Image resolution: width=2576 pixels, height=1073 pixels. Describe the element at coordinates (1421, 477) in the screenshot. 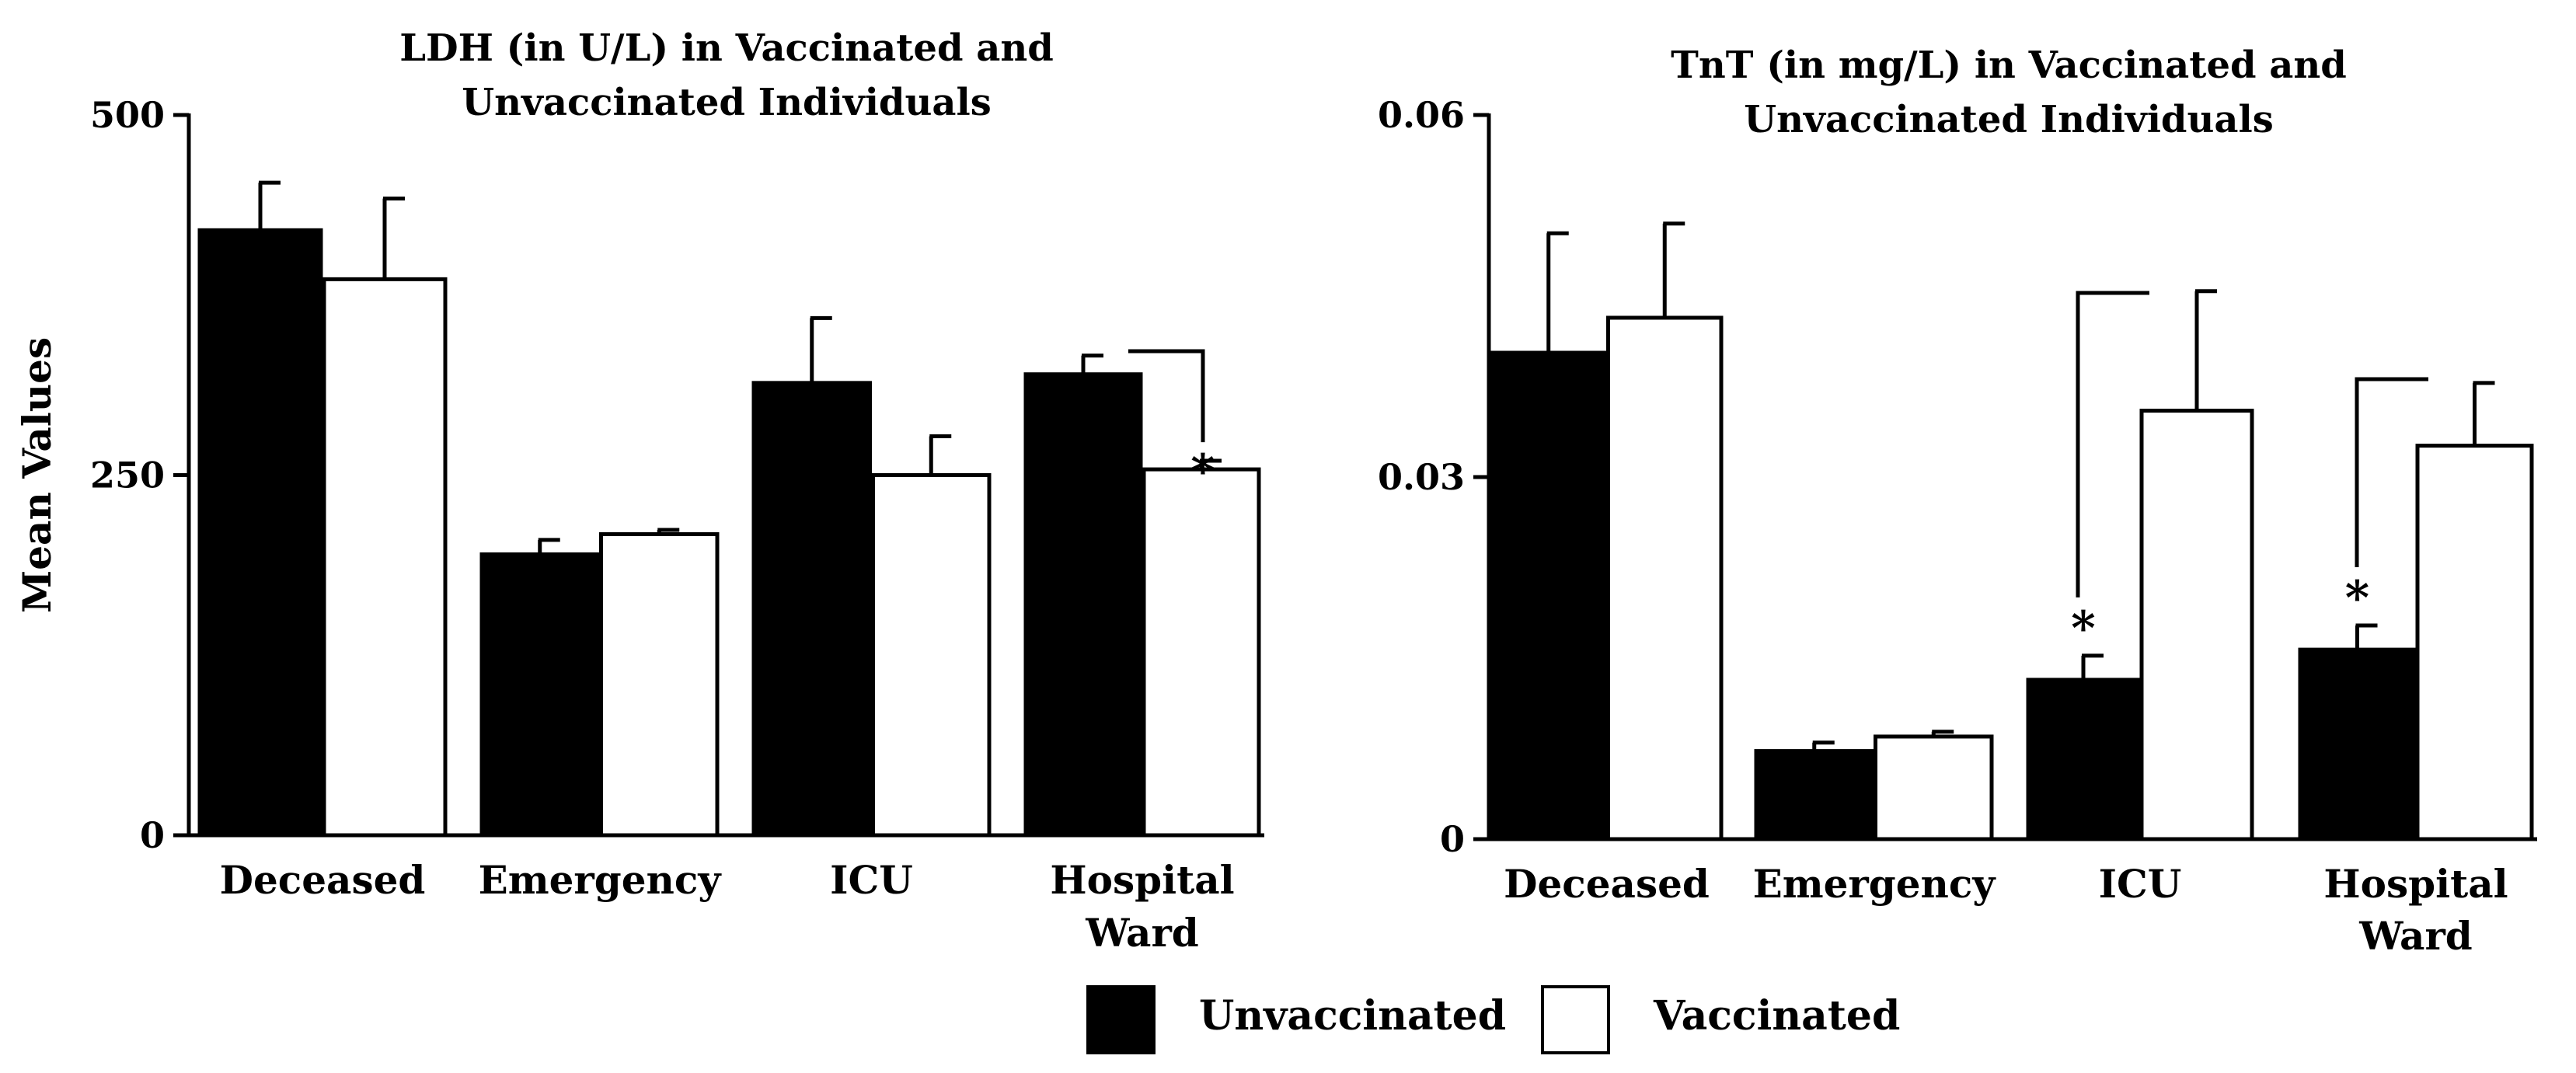

I see `y-tick-label: 0.03` at that location.